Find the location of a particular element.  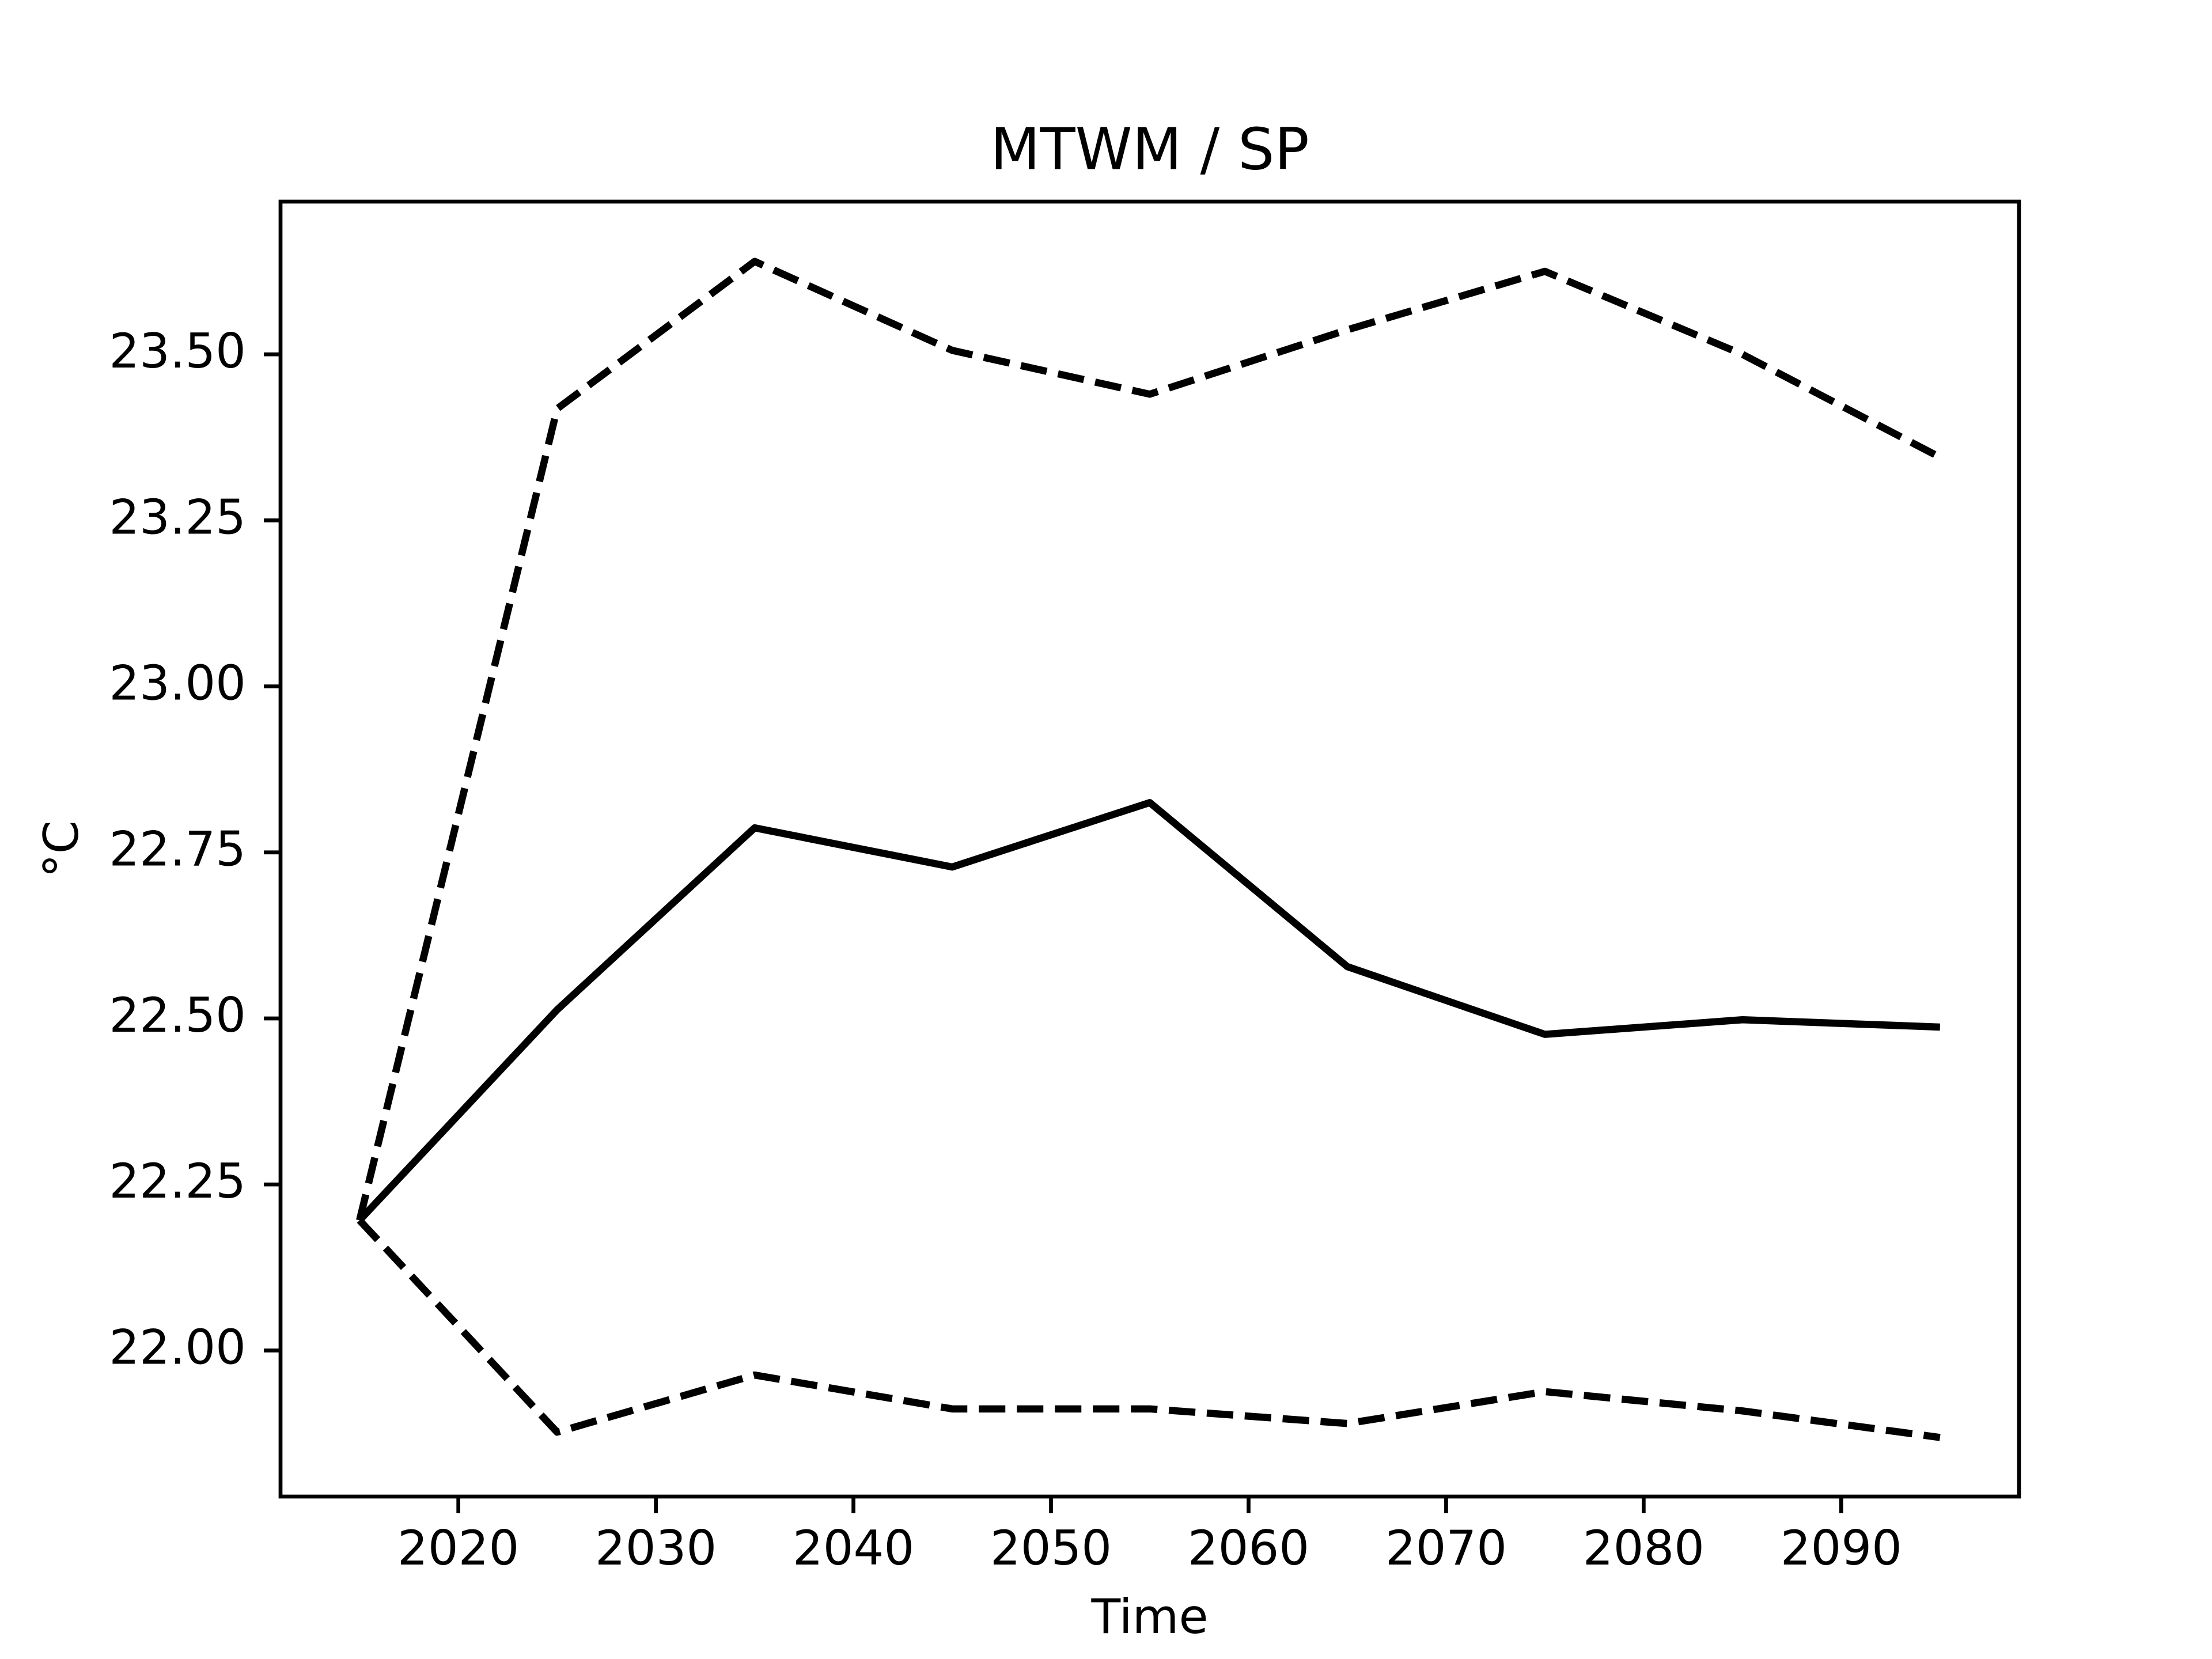

line-series is located at coordinates (1149, 1329).